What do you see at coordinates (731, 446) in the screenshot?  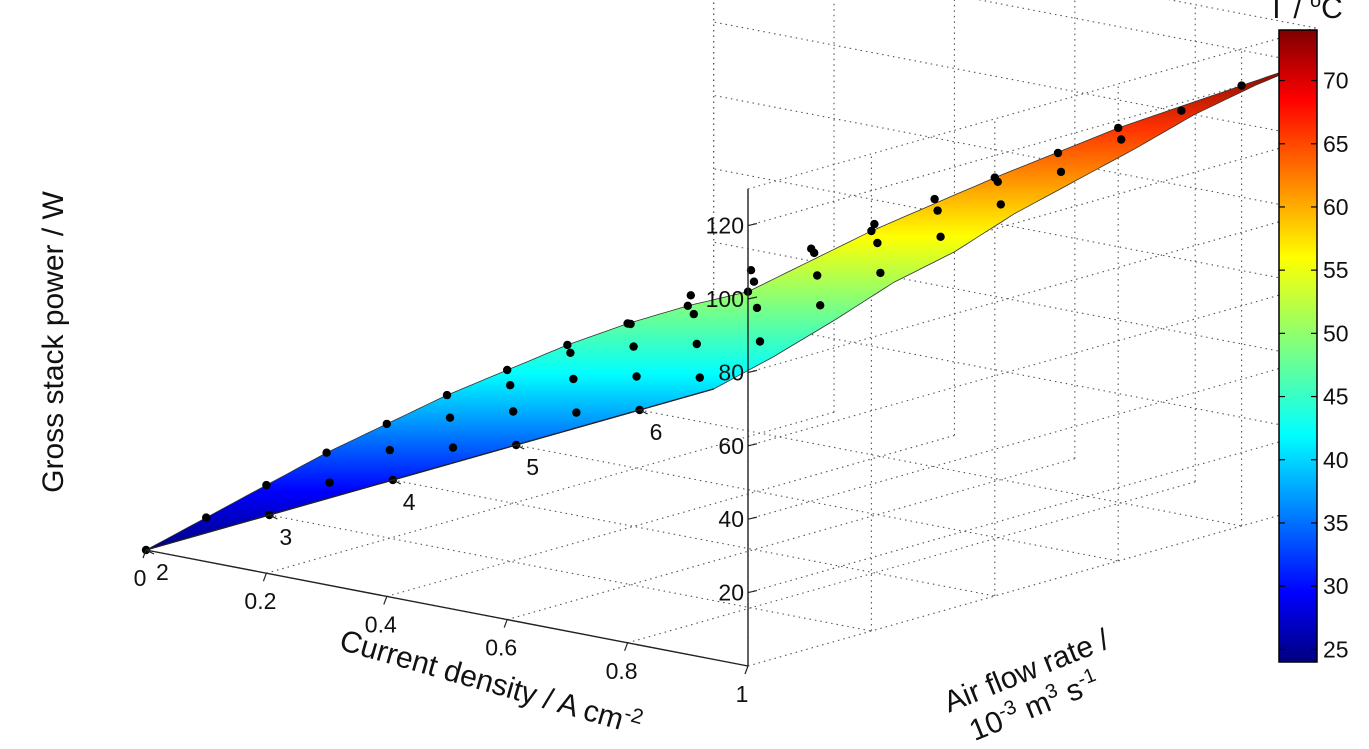 I see `z-tick-label: 60` at bounding box center [731, 446].